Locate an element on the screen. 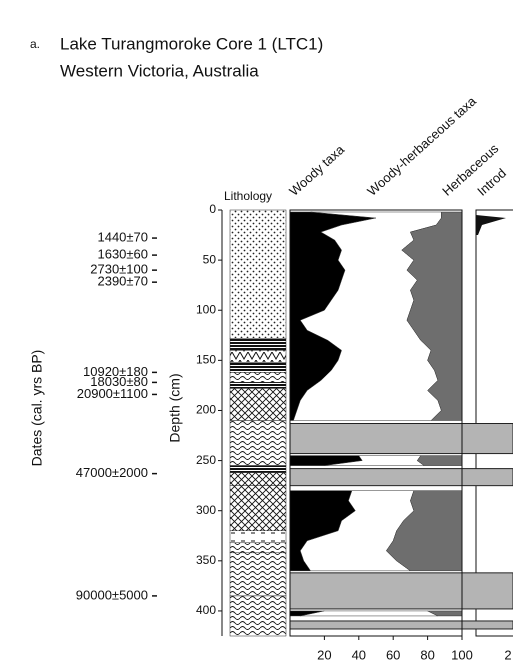 The width and height of the screenshot is (513, 664). depth-tick-label: 100 is located at coordinates (206, 309).